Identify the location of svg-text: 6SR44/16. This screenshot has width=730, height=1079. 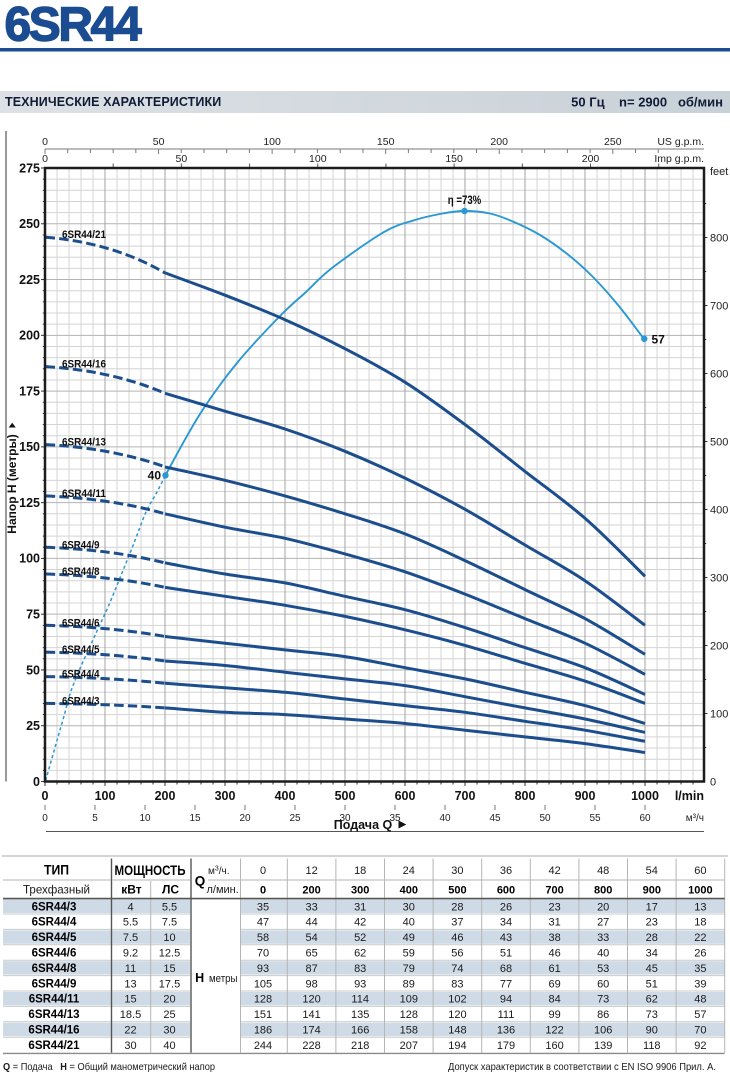
(84, 365).